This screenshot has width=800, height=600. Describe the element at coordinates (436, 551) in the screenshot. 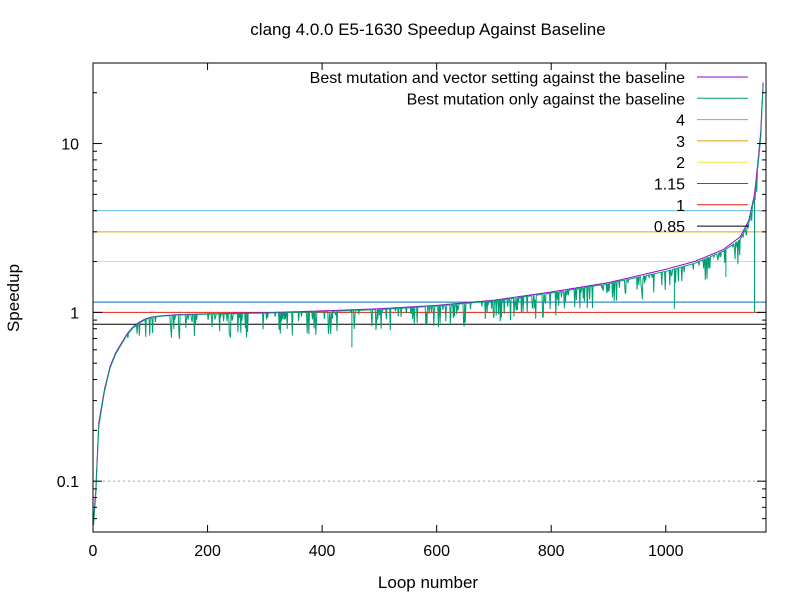

I see `x-tick-label-600: 600` at that location.